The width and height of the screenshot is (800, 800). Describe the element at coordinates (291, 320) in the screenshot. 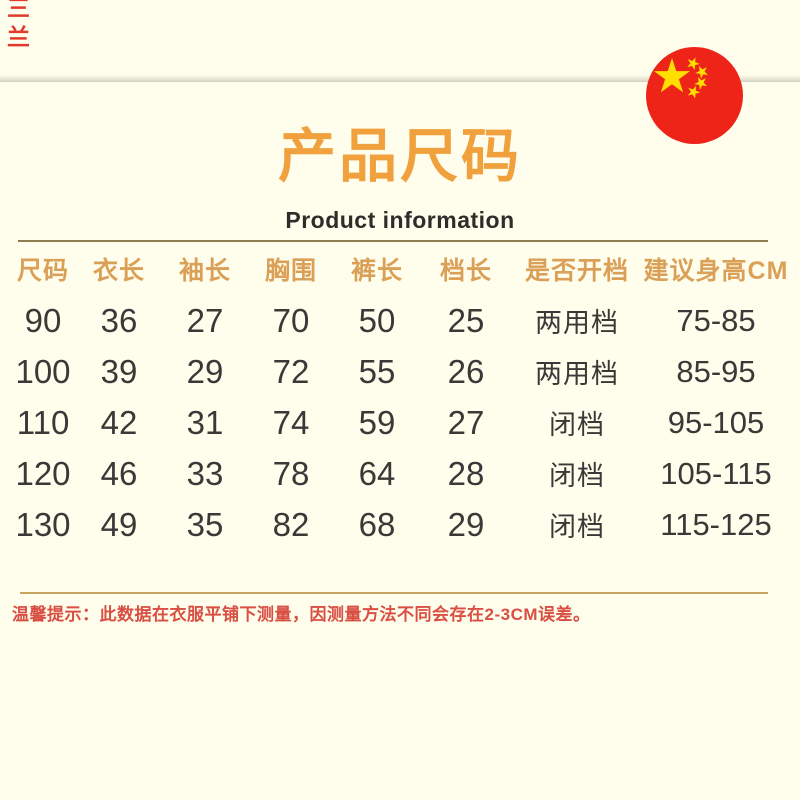

I see `table-cell: 70` at that location.